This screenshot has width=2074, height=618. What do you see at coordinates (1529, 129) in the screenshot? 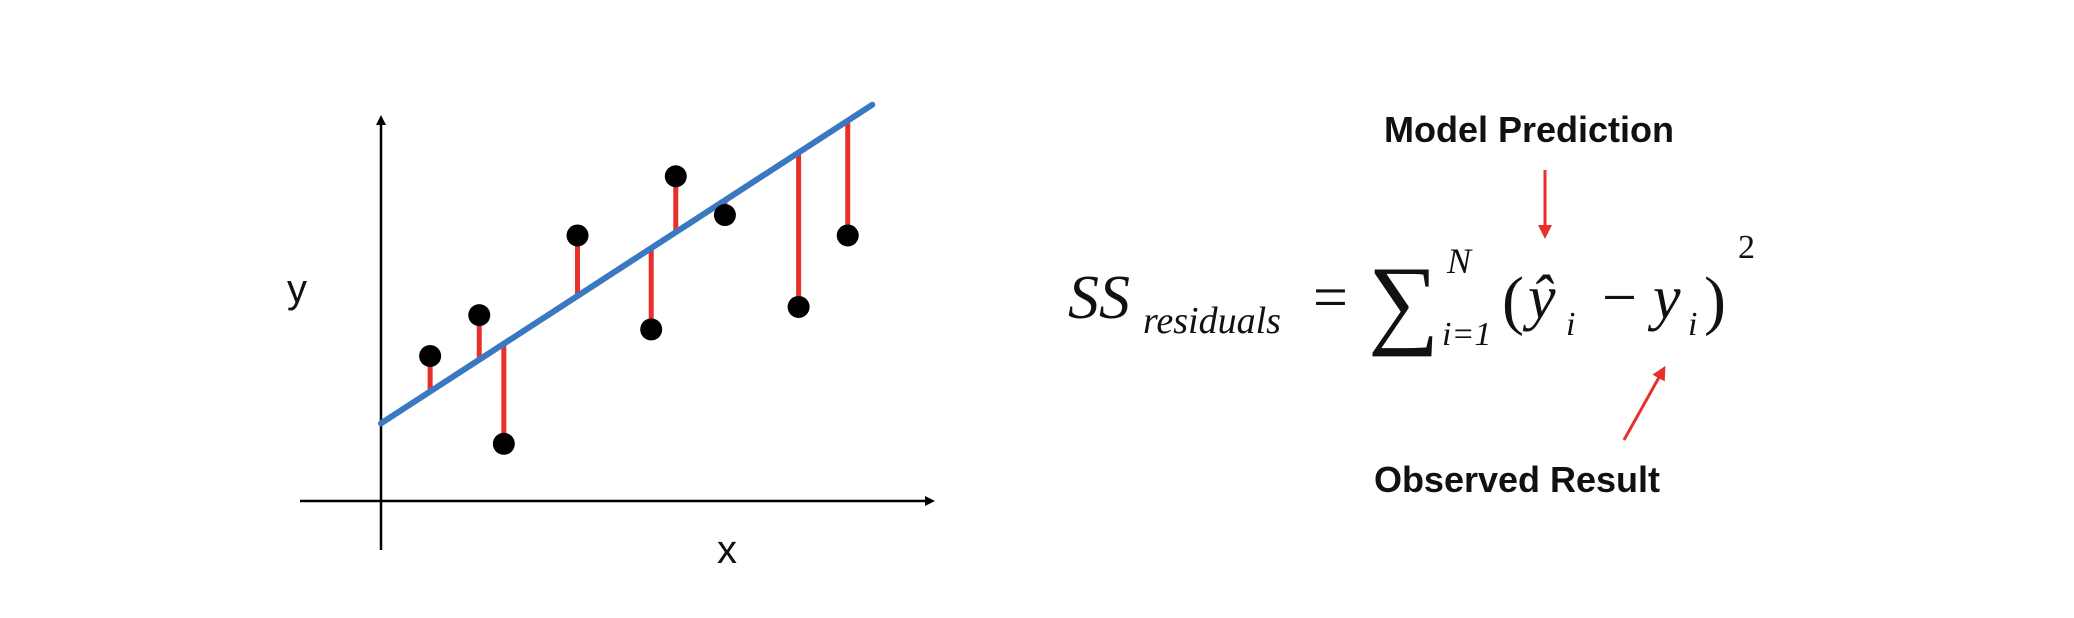
I see `model-prediction-label: Model Prediction` at bounding box center [1529, 129].